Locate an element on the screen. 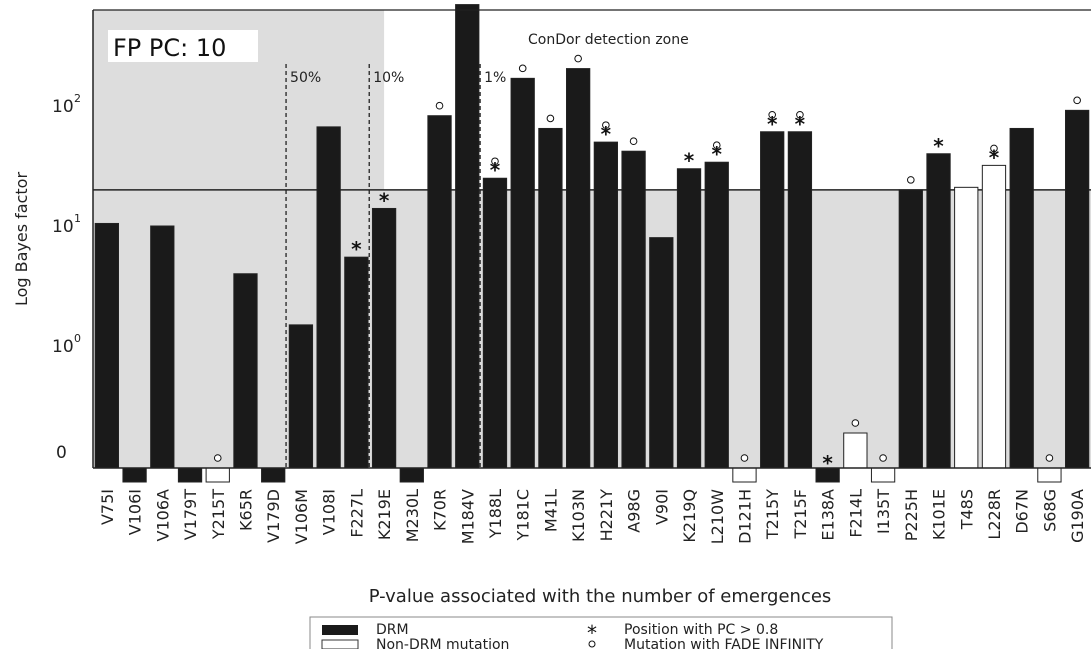 The image size is (1091, 649). bar-D121H is located at coordinates (744, 475).